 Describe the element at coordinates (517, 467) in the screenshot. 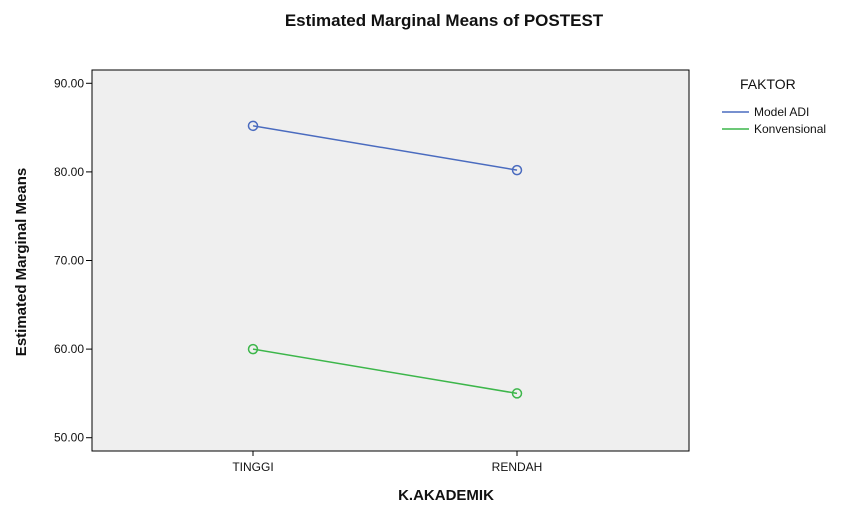

I see `x-tick-label: RENDAH` at that location.